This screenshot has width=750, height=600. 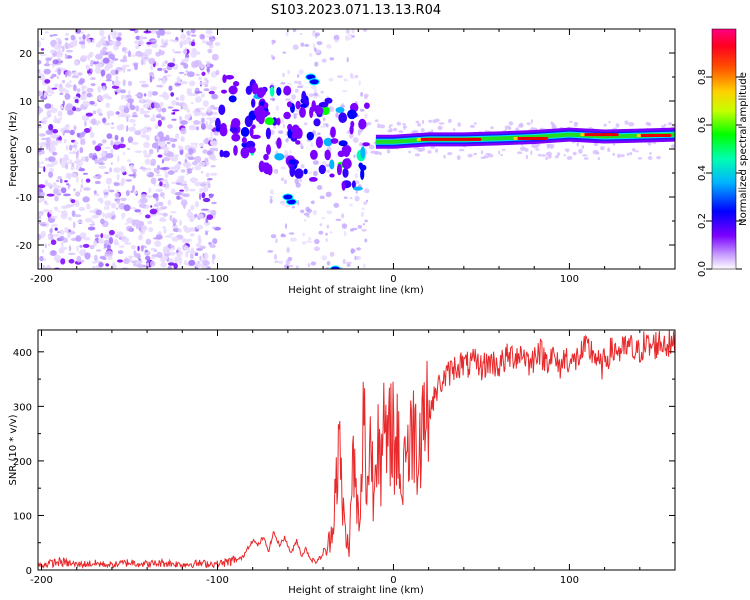 I want to click on colorbar-tick-label: 0.0, so click(x=702, y=269).